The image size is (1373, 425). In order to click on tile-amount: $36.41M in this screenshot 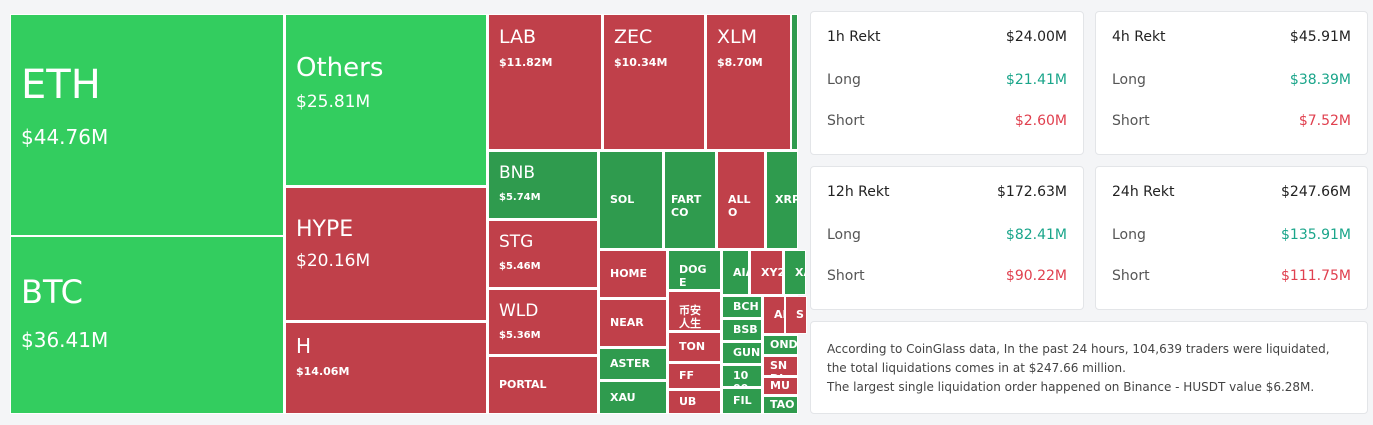, I will do `click(65, 340)`.